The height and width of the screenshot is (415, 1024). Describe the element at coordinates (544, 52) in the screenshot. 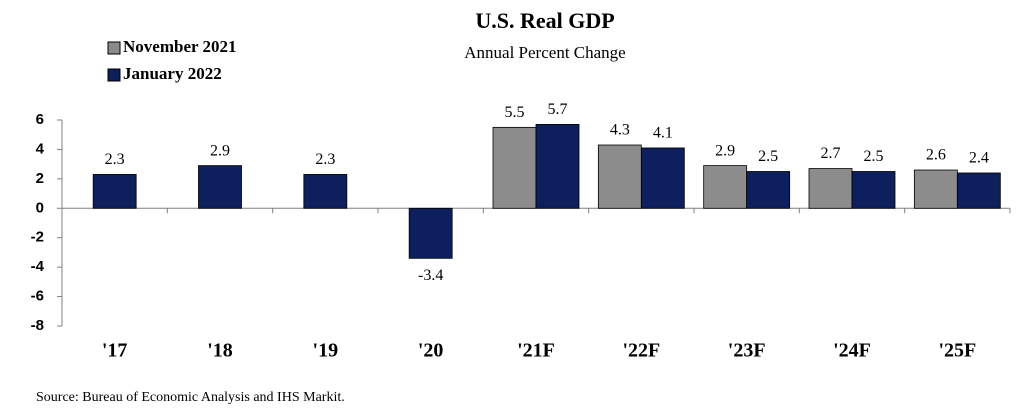

I see `chart-subtitle: Annual Percent Change` at that location.